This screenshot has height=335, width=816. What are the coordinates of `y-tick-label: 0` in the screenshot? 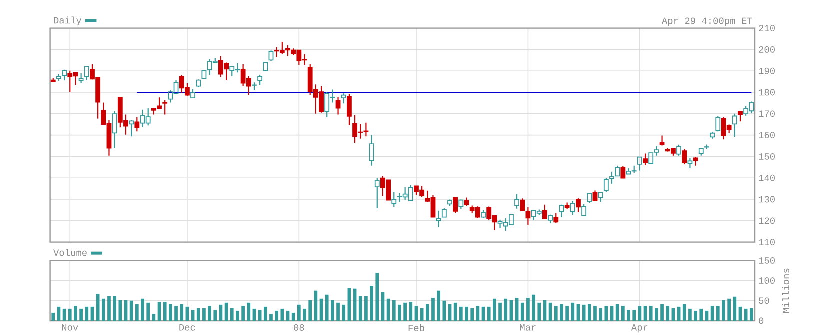 It's located at (761, 321).